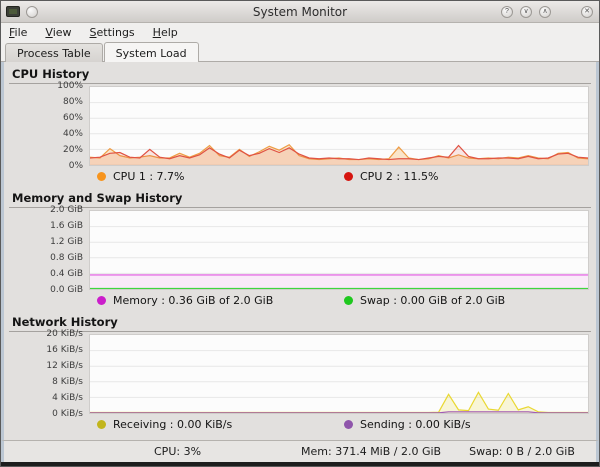 The height and width of the screenshot is (467, 600). I want to click on axis-tick-label: 0.0 GiB, so click(66, 290).